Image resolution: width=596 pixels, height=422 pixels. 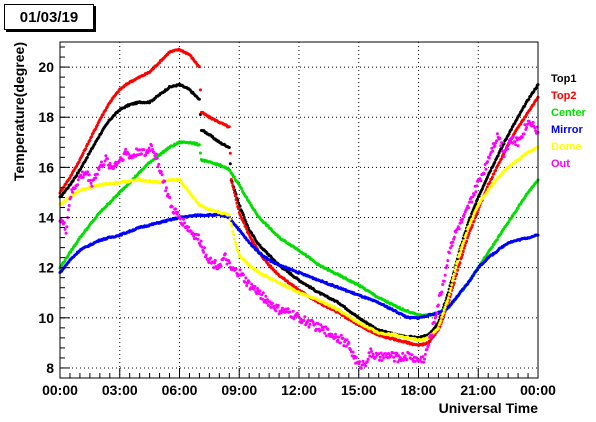 What do you see at coordinates (563, 96) in the screenshot?
I see `legend-entry-top2: Top2` at bounding box center [563, 96].